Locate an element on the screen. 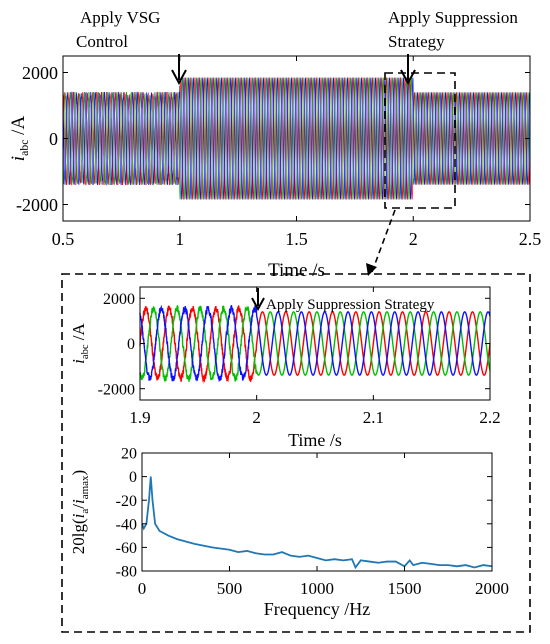  spectrum-plot-frame is located at coordinates (317, 512).